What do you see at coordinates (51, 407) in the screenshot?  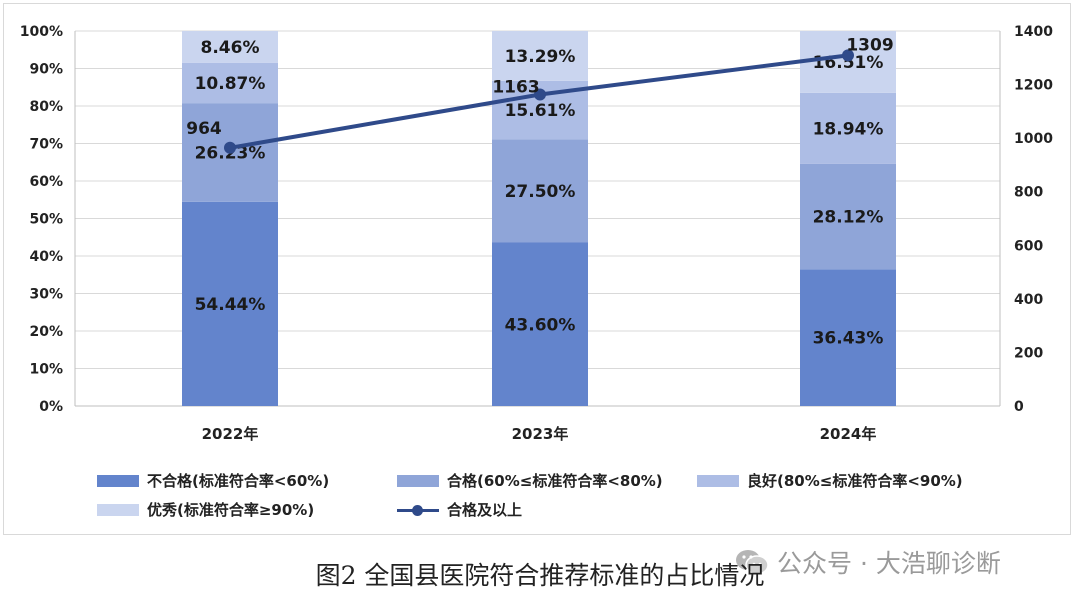 I see `y-left-tick-label: 0%` at bounding box center [51, 407].